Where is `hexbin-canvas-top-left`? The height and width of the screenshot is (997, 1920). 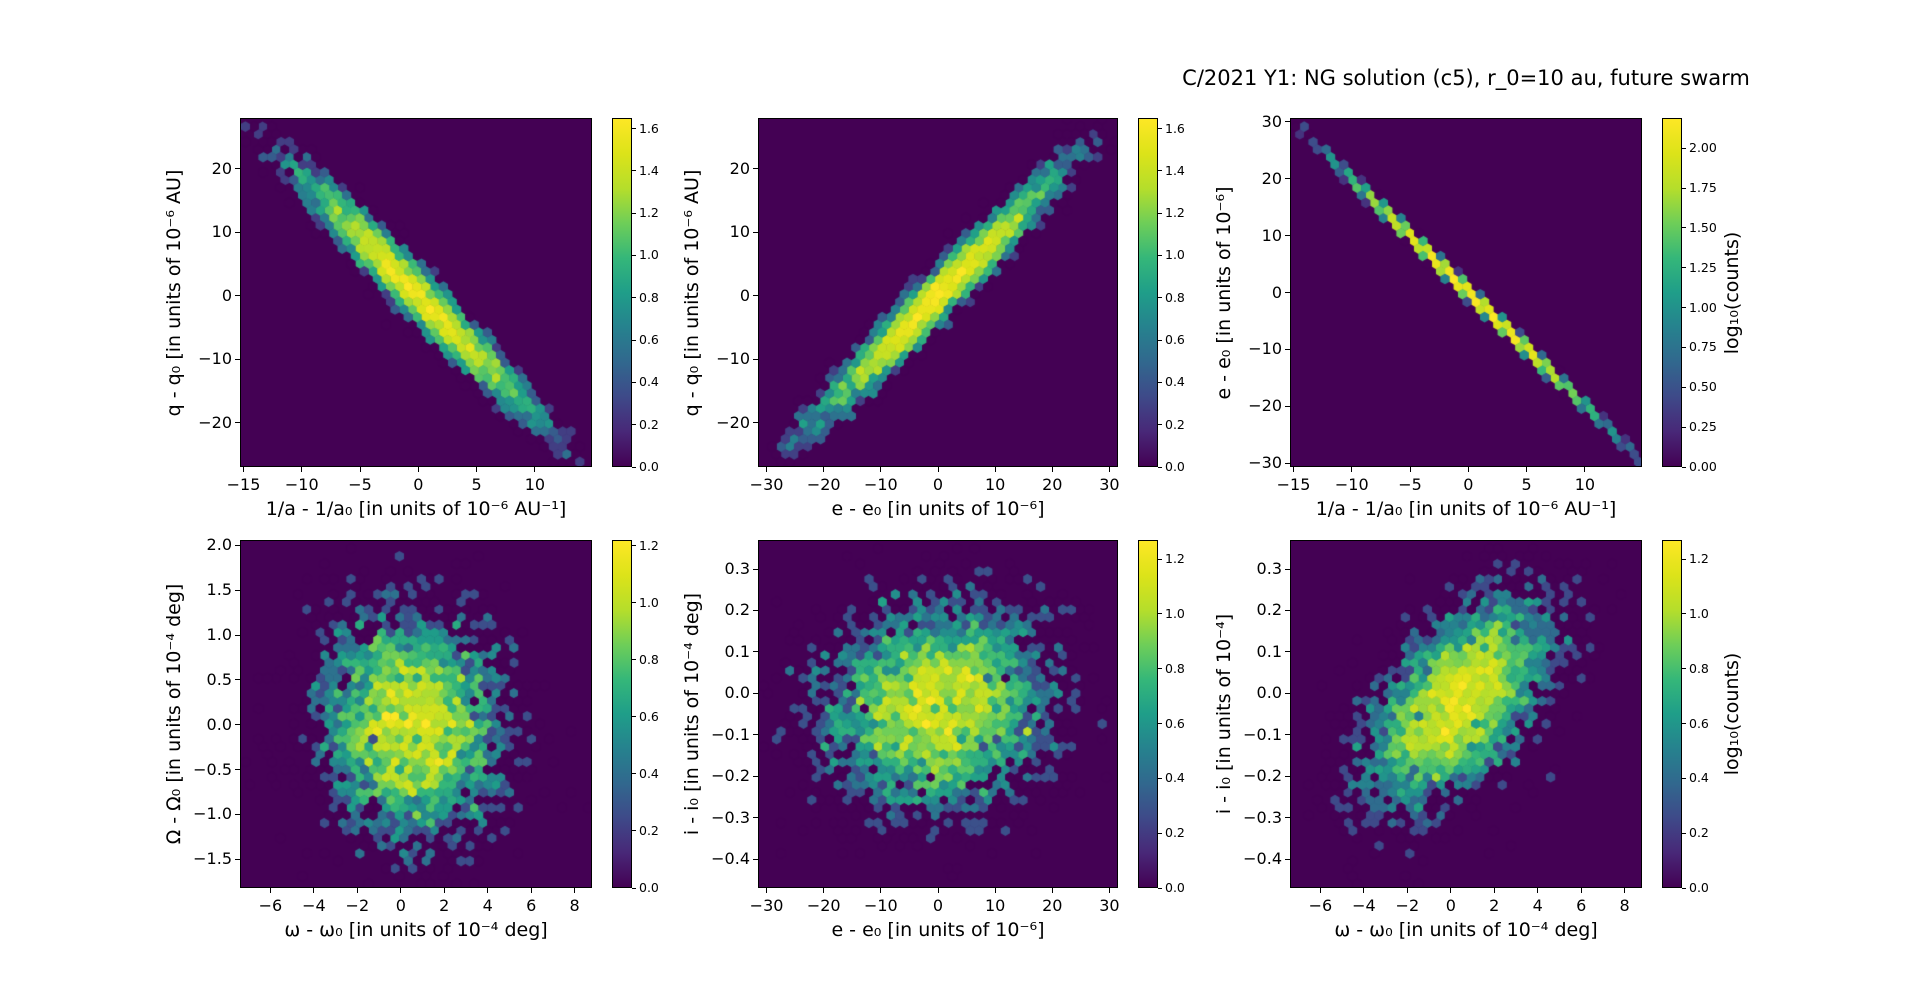 hexbin-canvas-top-left is located at coordinates (416, 292).